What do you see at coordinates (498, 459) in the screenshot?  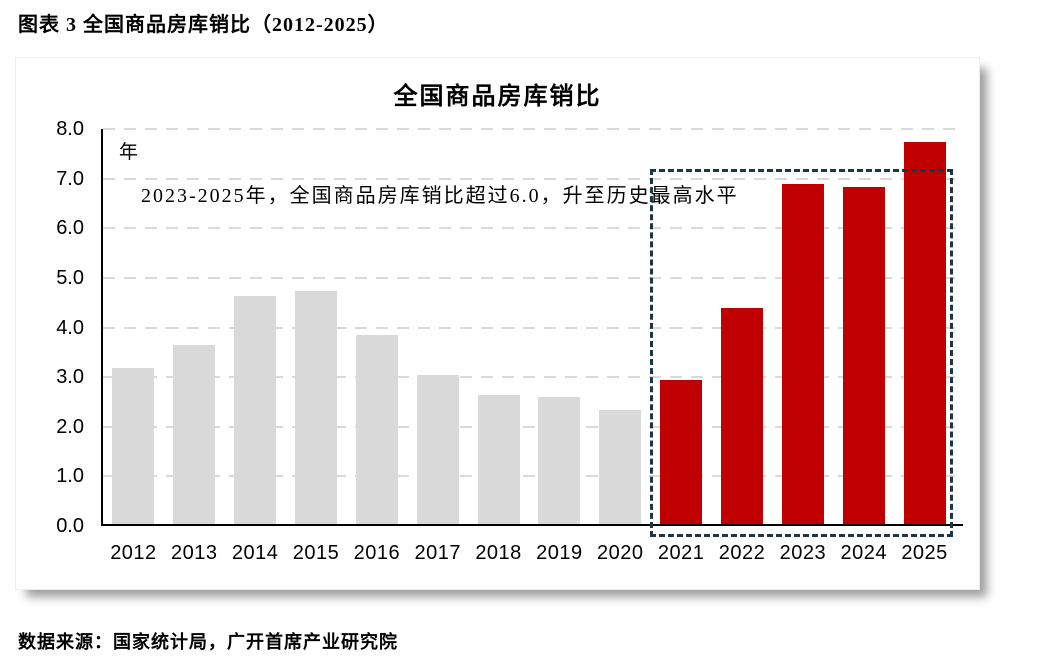 I see `bar-2018` at bounding box center [498, 459].